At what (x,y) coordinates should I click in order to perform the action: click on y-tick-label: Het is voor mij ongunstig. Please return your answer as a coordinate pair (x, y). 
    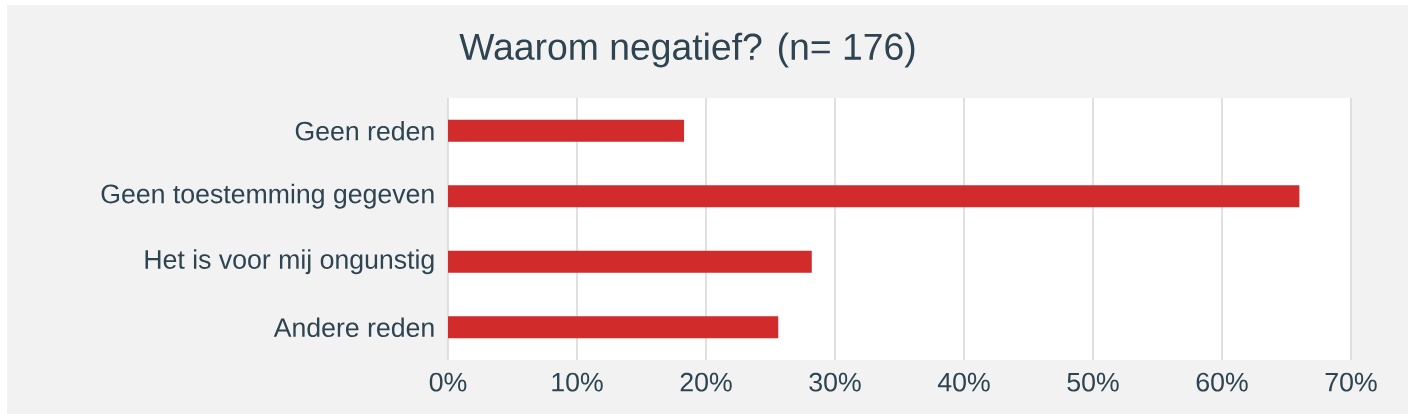
    Looking at the image, I should click on (289, 262).